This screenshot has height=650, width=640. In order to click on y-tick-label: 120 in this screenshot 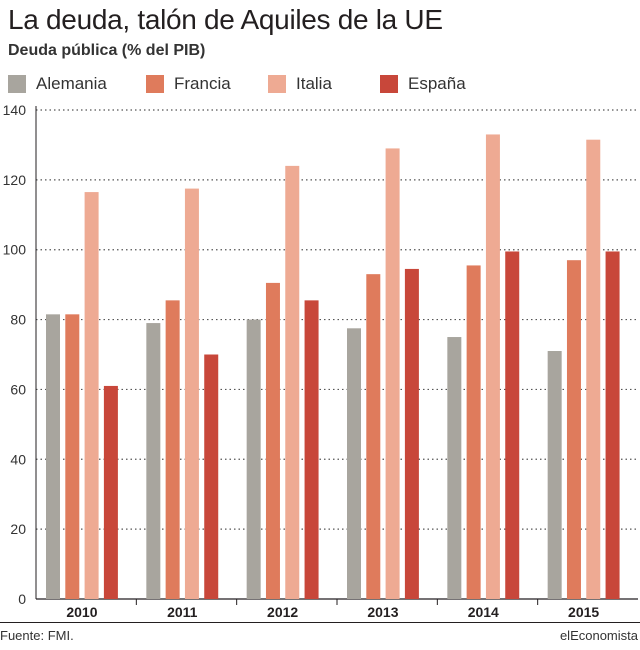, I will do `click(15, 180)`.